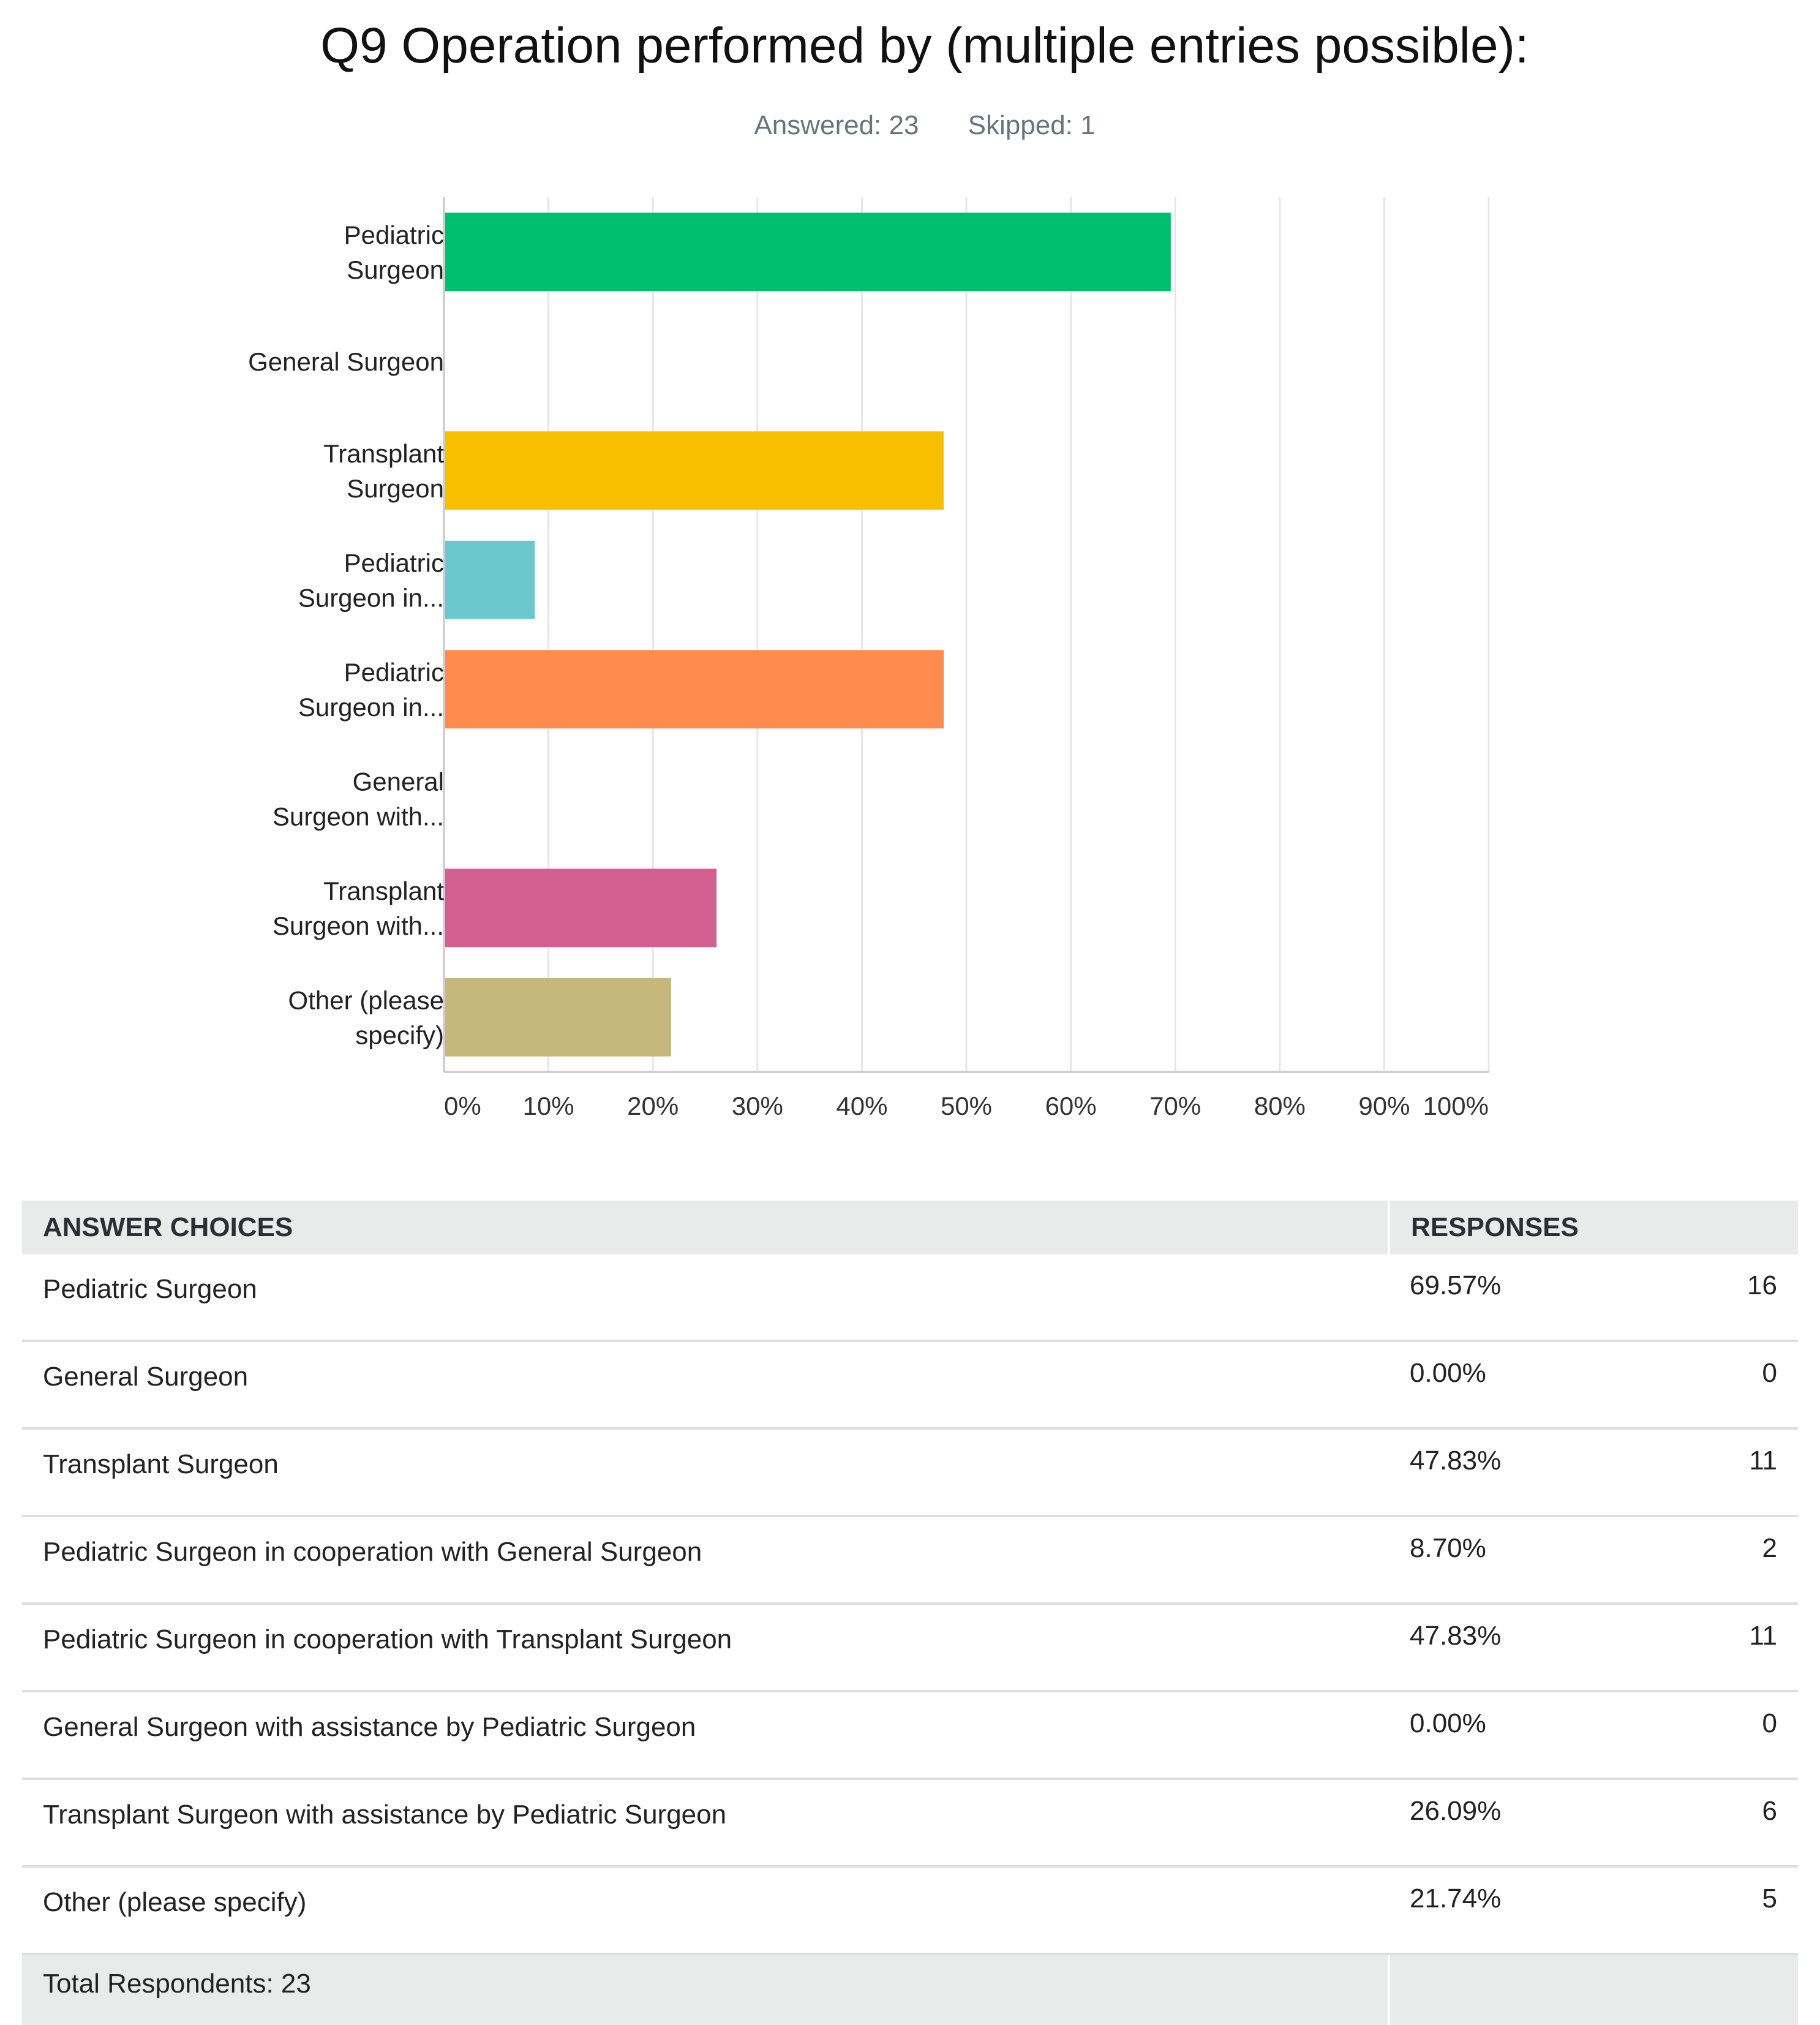 The height and width of the screenshot is (2025, 1820). I want to click on total-row: Total Respondents: 23, so click(910, 1989).